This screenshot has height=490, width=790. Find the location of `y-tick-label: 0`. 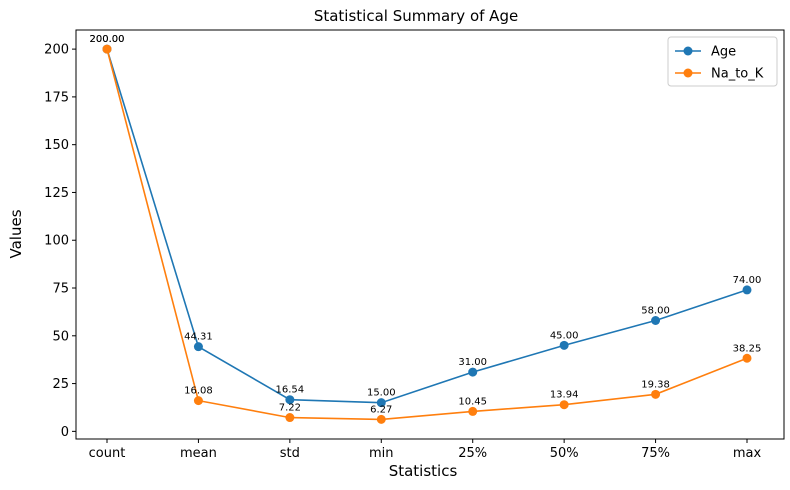

y-tick-label: 0 is located at coordinates (65, 432).